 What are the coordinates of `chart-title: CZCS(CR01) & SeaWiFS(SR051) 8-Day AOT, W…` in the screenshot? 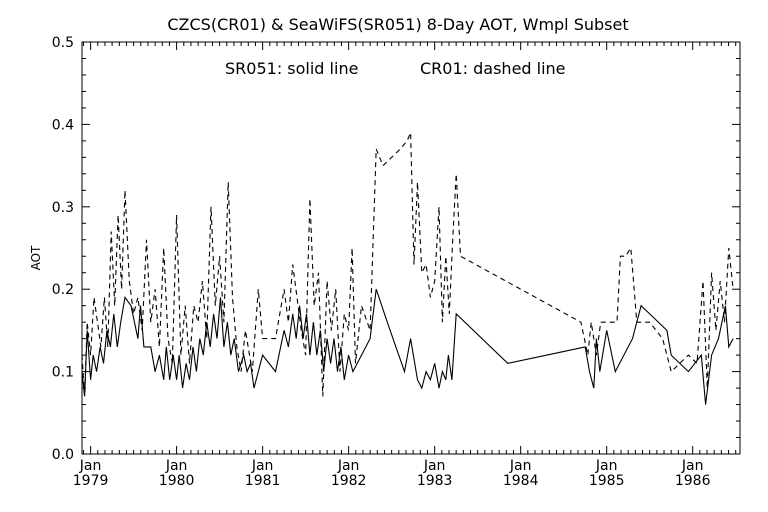 It's located at (397, 24).